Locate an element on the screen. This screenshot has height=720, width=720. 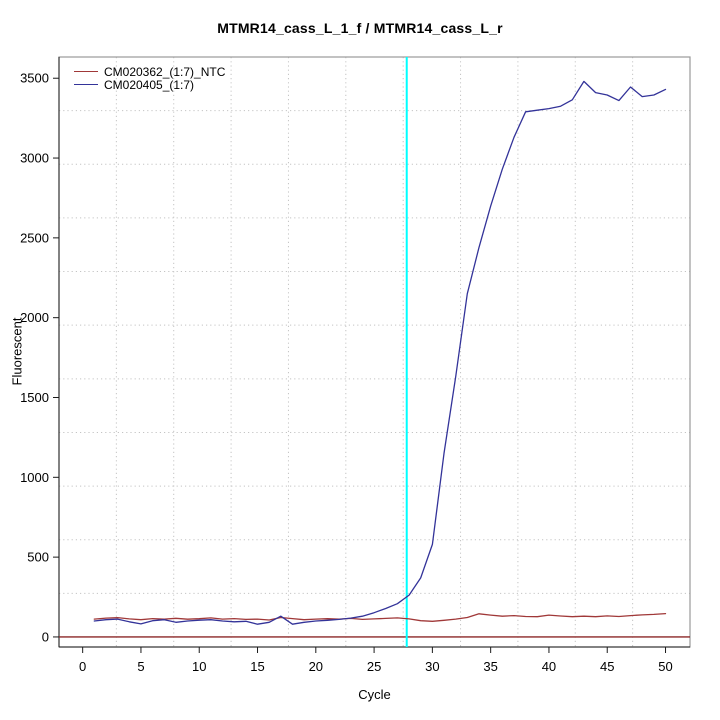
x-tick-label: 45 is located at coordinates (607, 666).